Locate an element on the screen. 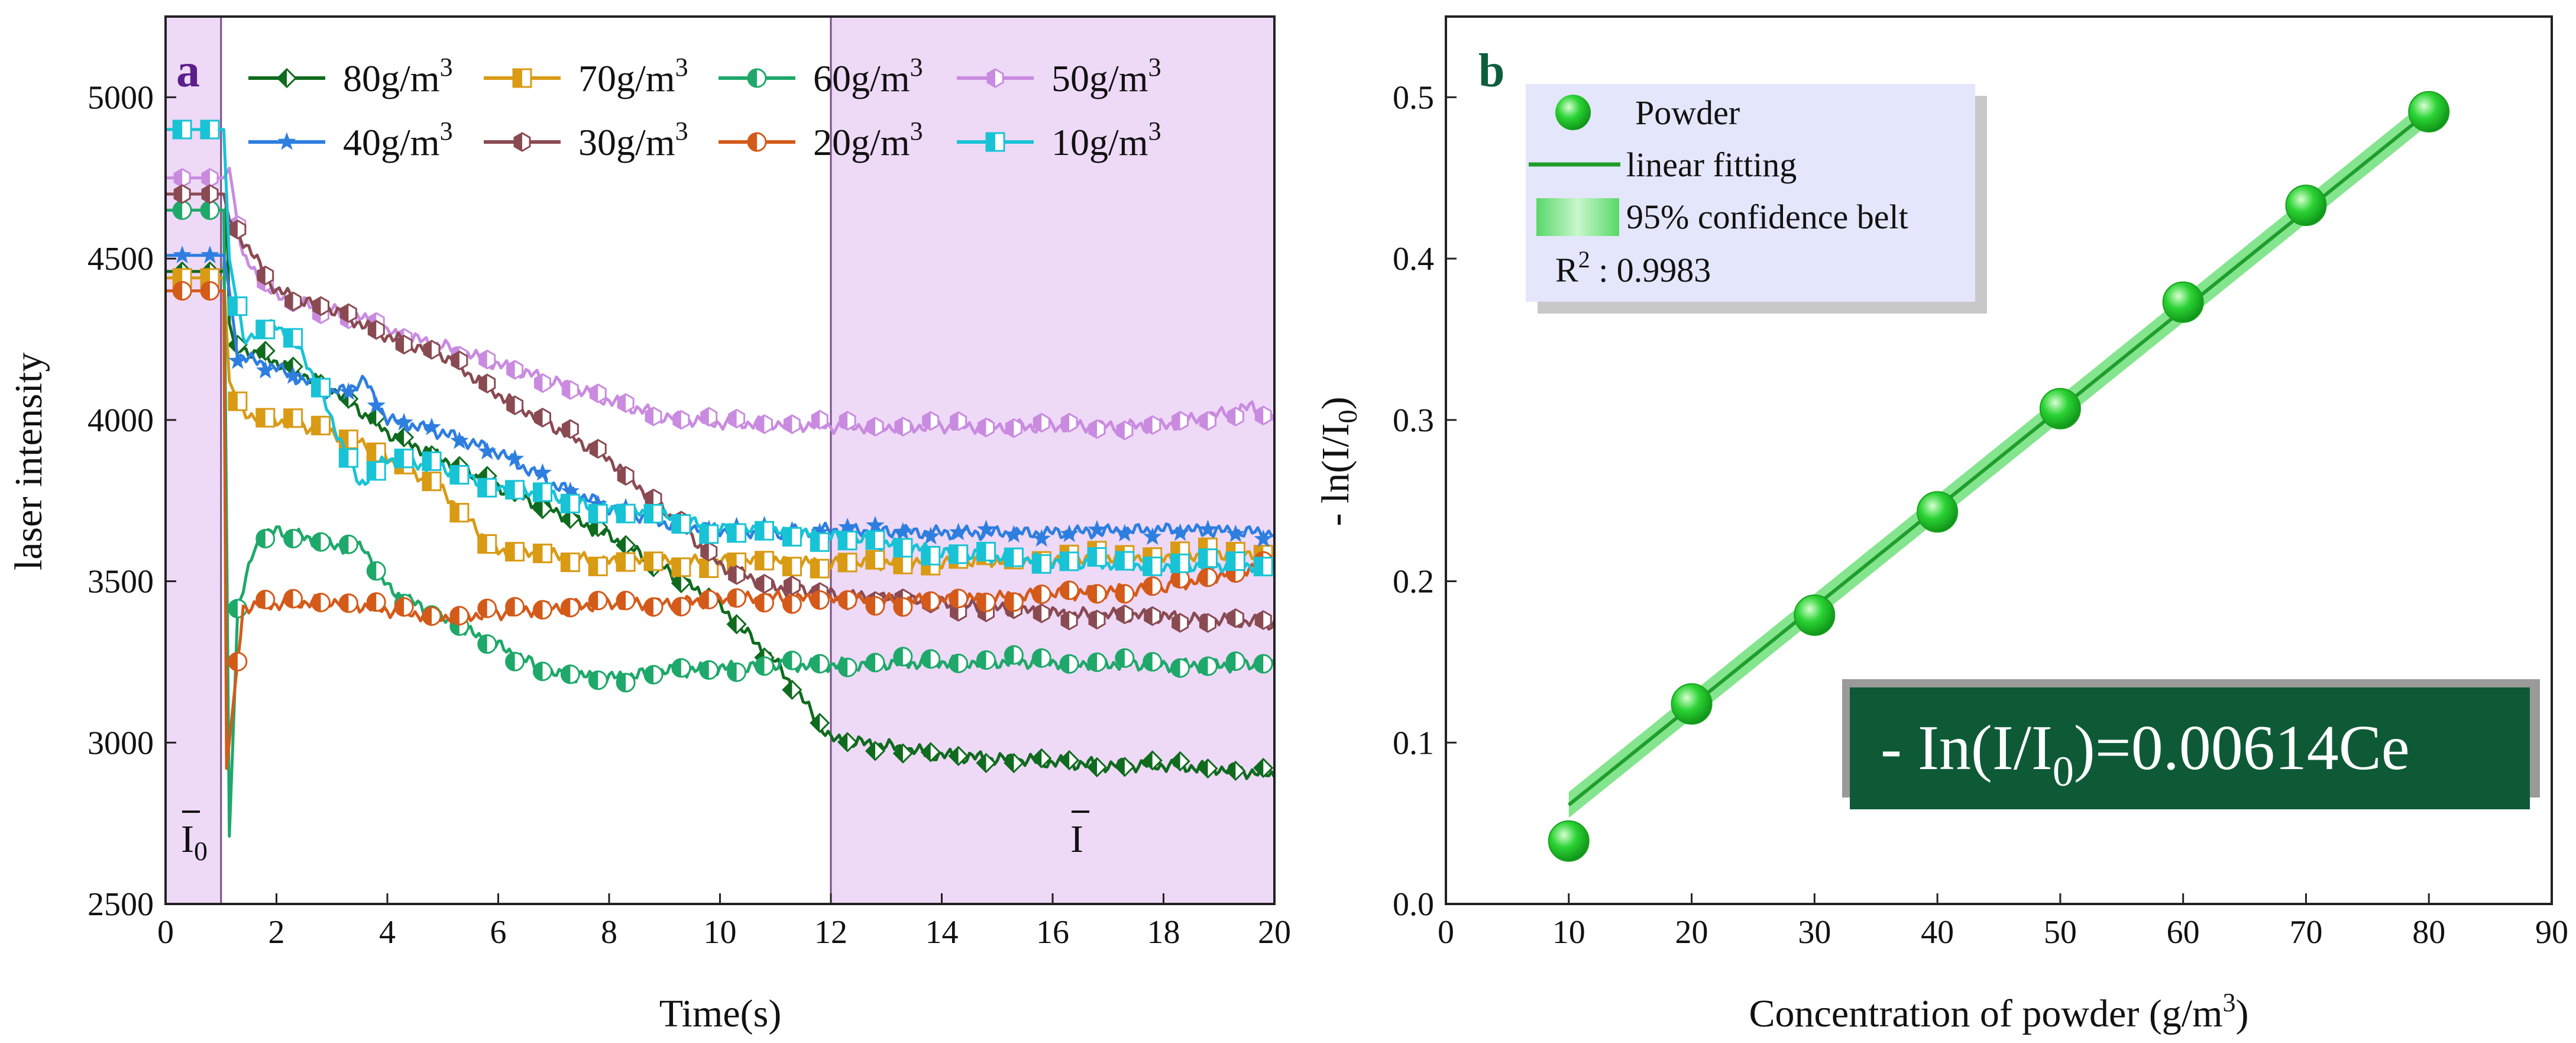  y-tick-label: 4500 is located at coordinates (121, 259).